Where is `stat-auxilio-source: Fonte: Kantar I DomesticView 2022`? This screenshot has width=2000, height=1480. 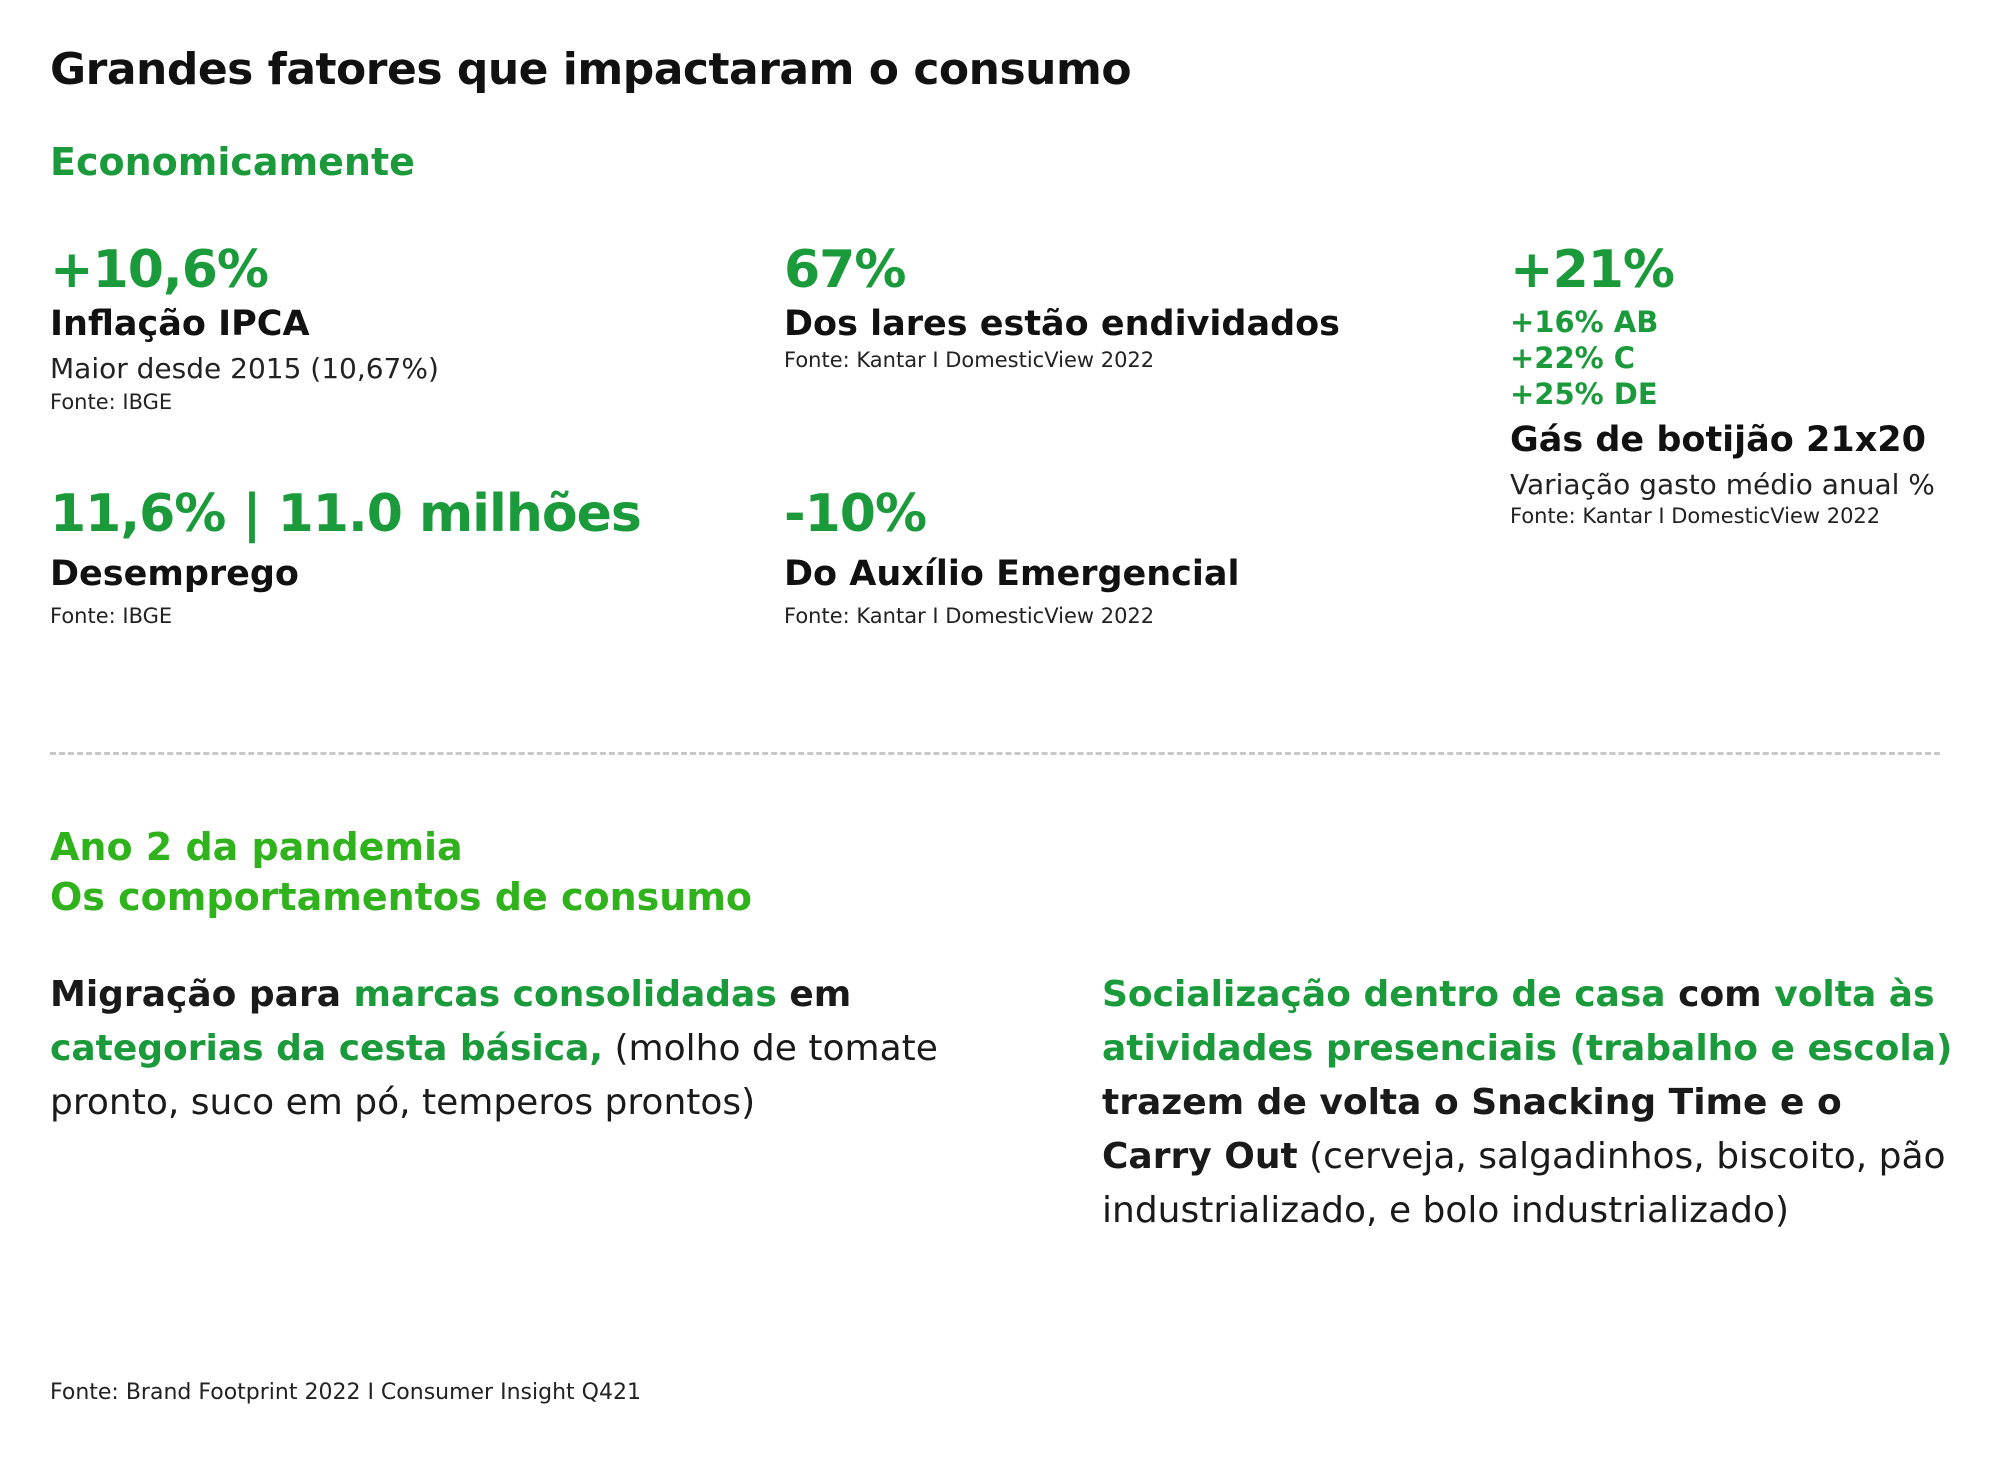 stat-auxilio-source: Fonte: Kantar I DomesticView 2022 is located at coordinates (969, 616).